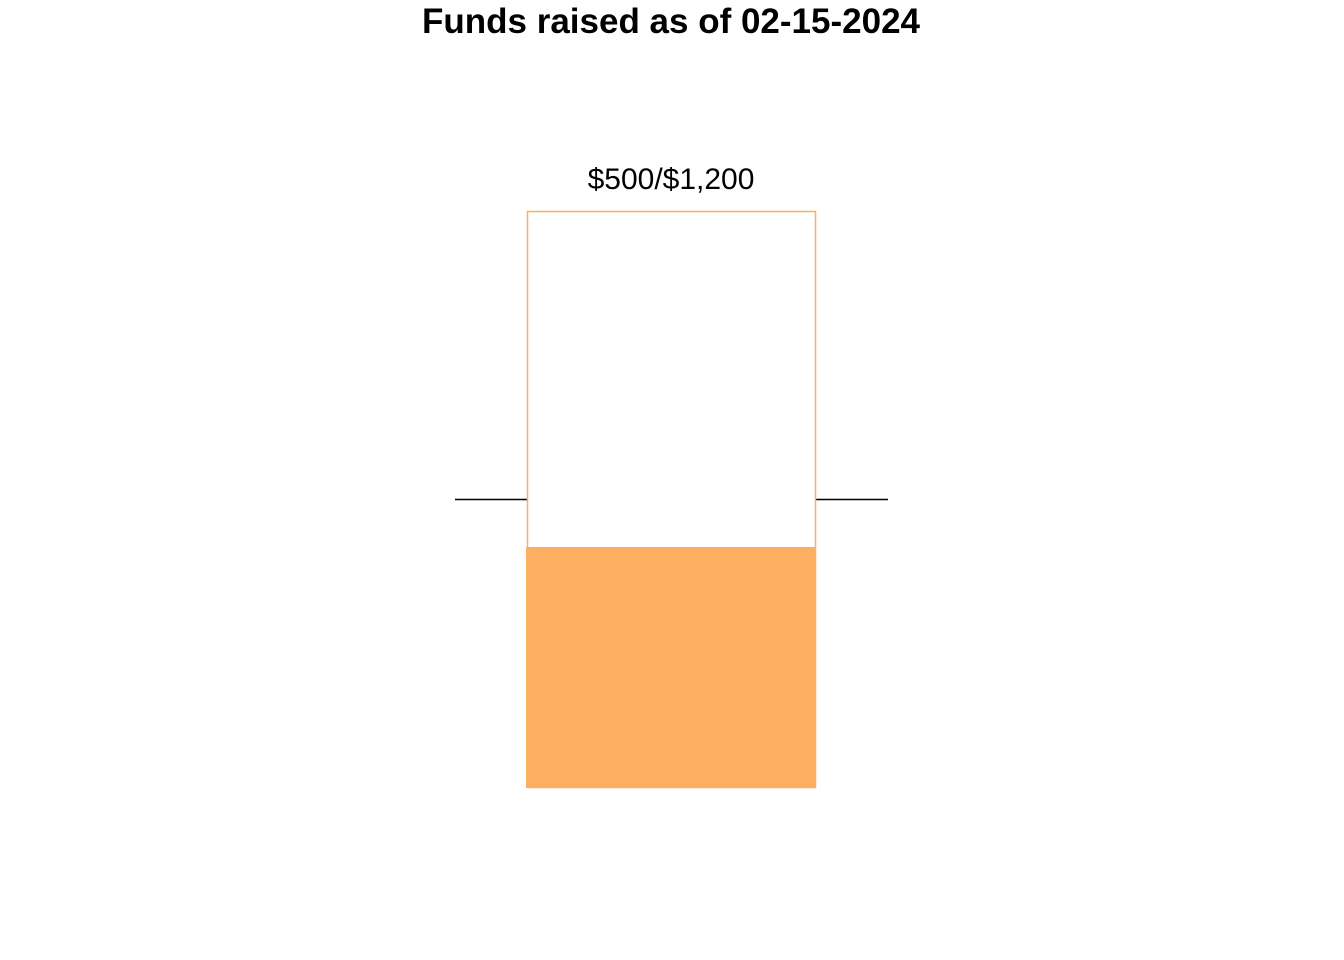  Describe the element at coordinates (671, 21) in the screenshot. I see `chart-title: Funds raised as of 02-15-2024` at that location.